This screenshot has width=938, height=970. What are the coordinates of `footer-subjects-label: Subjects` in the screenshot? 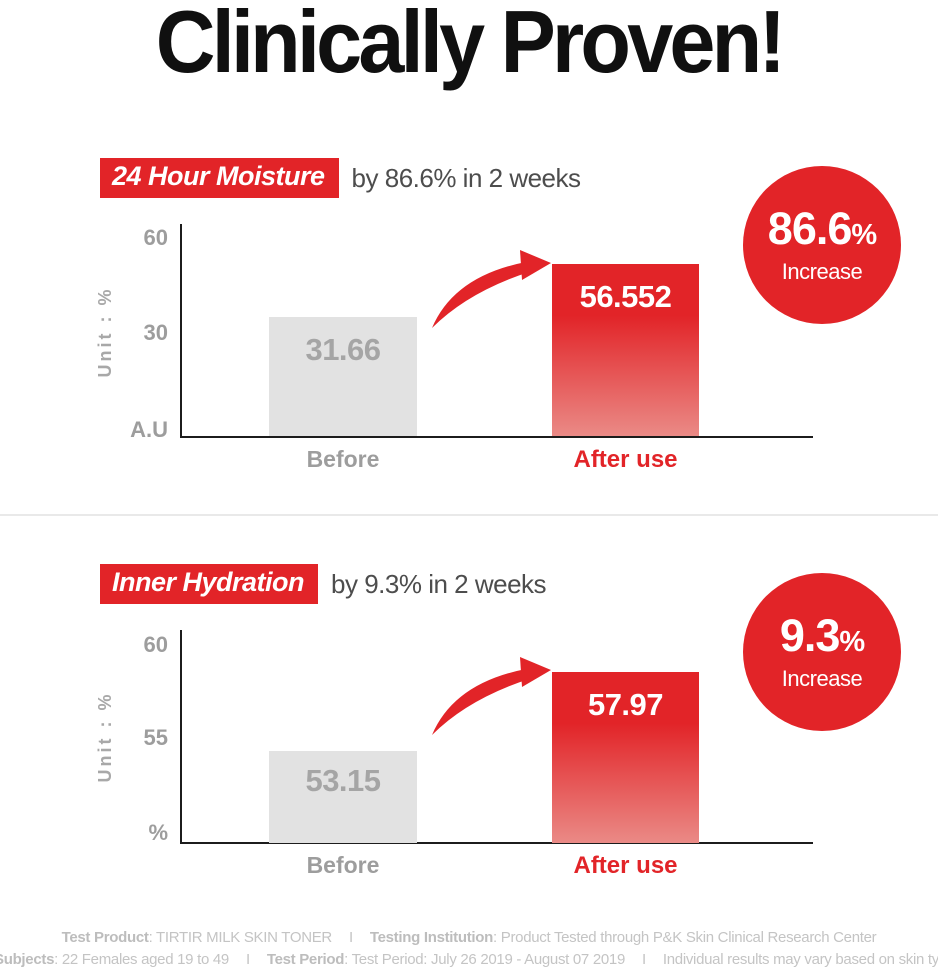 It's located at (27, 959).